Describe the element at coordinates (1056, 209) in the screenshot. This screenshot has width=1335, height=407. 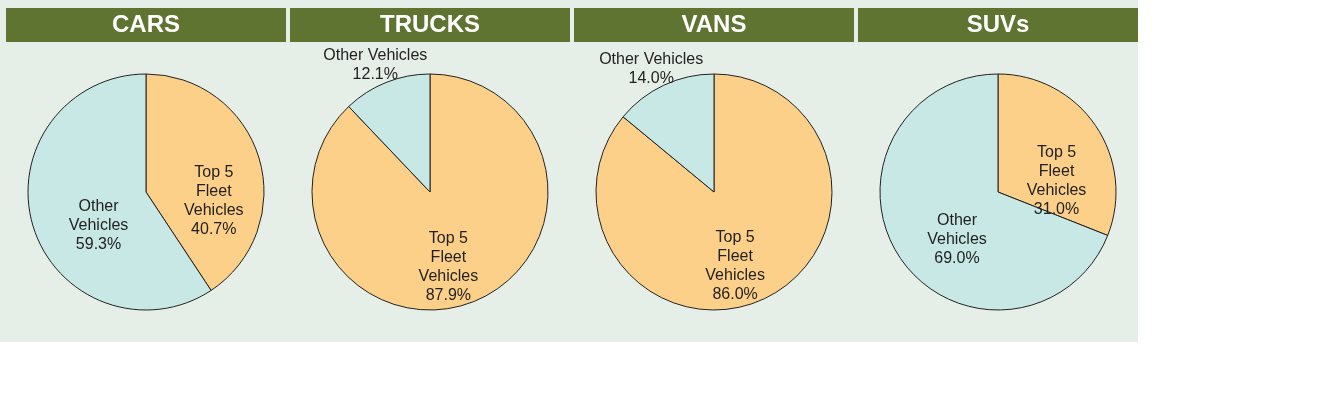
I see `data-label: 31.0%` at that location.